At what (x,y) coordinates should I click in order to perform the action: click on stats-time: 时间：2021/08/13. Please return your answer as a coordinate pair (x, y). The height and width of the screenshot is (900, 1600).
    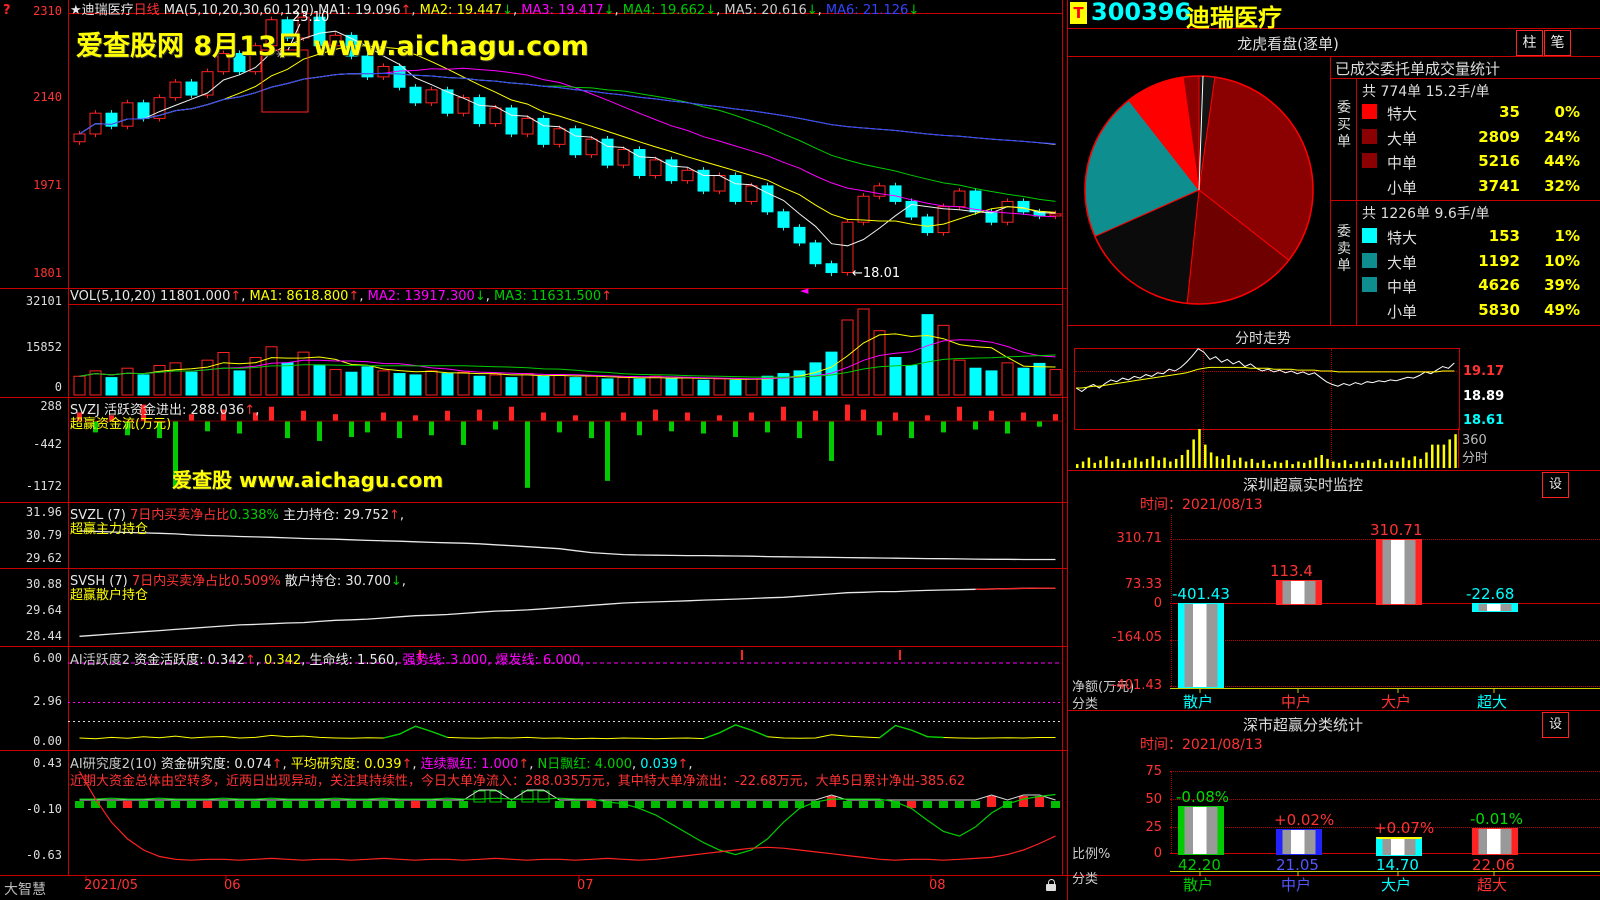
    Looking at the image, I should click on (1201, 745).